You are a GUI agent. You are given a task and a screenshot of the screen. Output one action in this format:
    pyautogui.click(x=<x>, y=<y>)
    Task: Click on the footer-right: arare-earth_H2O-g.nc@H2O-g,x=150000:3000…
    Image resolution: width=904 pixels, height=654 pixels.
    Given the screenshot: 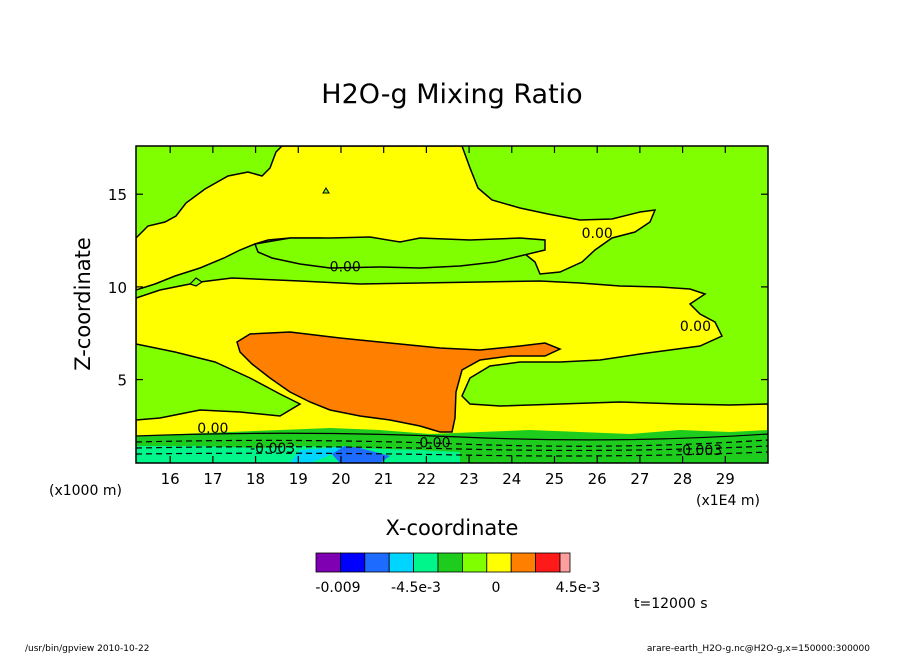 What is the action you would take?
    pyautogui.click(x=758, y=649)
    